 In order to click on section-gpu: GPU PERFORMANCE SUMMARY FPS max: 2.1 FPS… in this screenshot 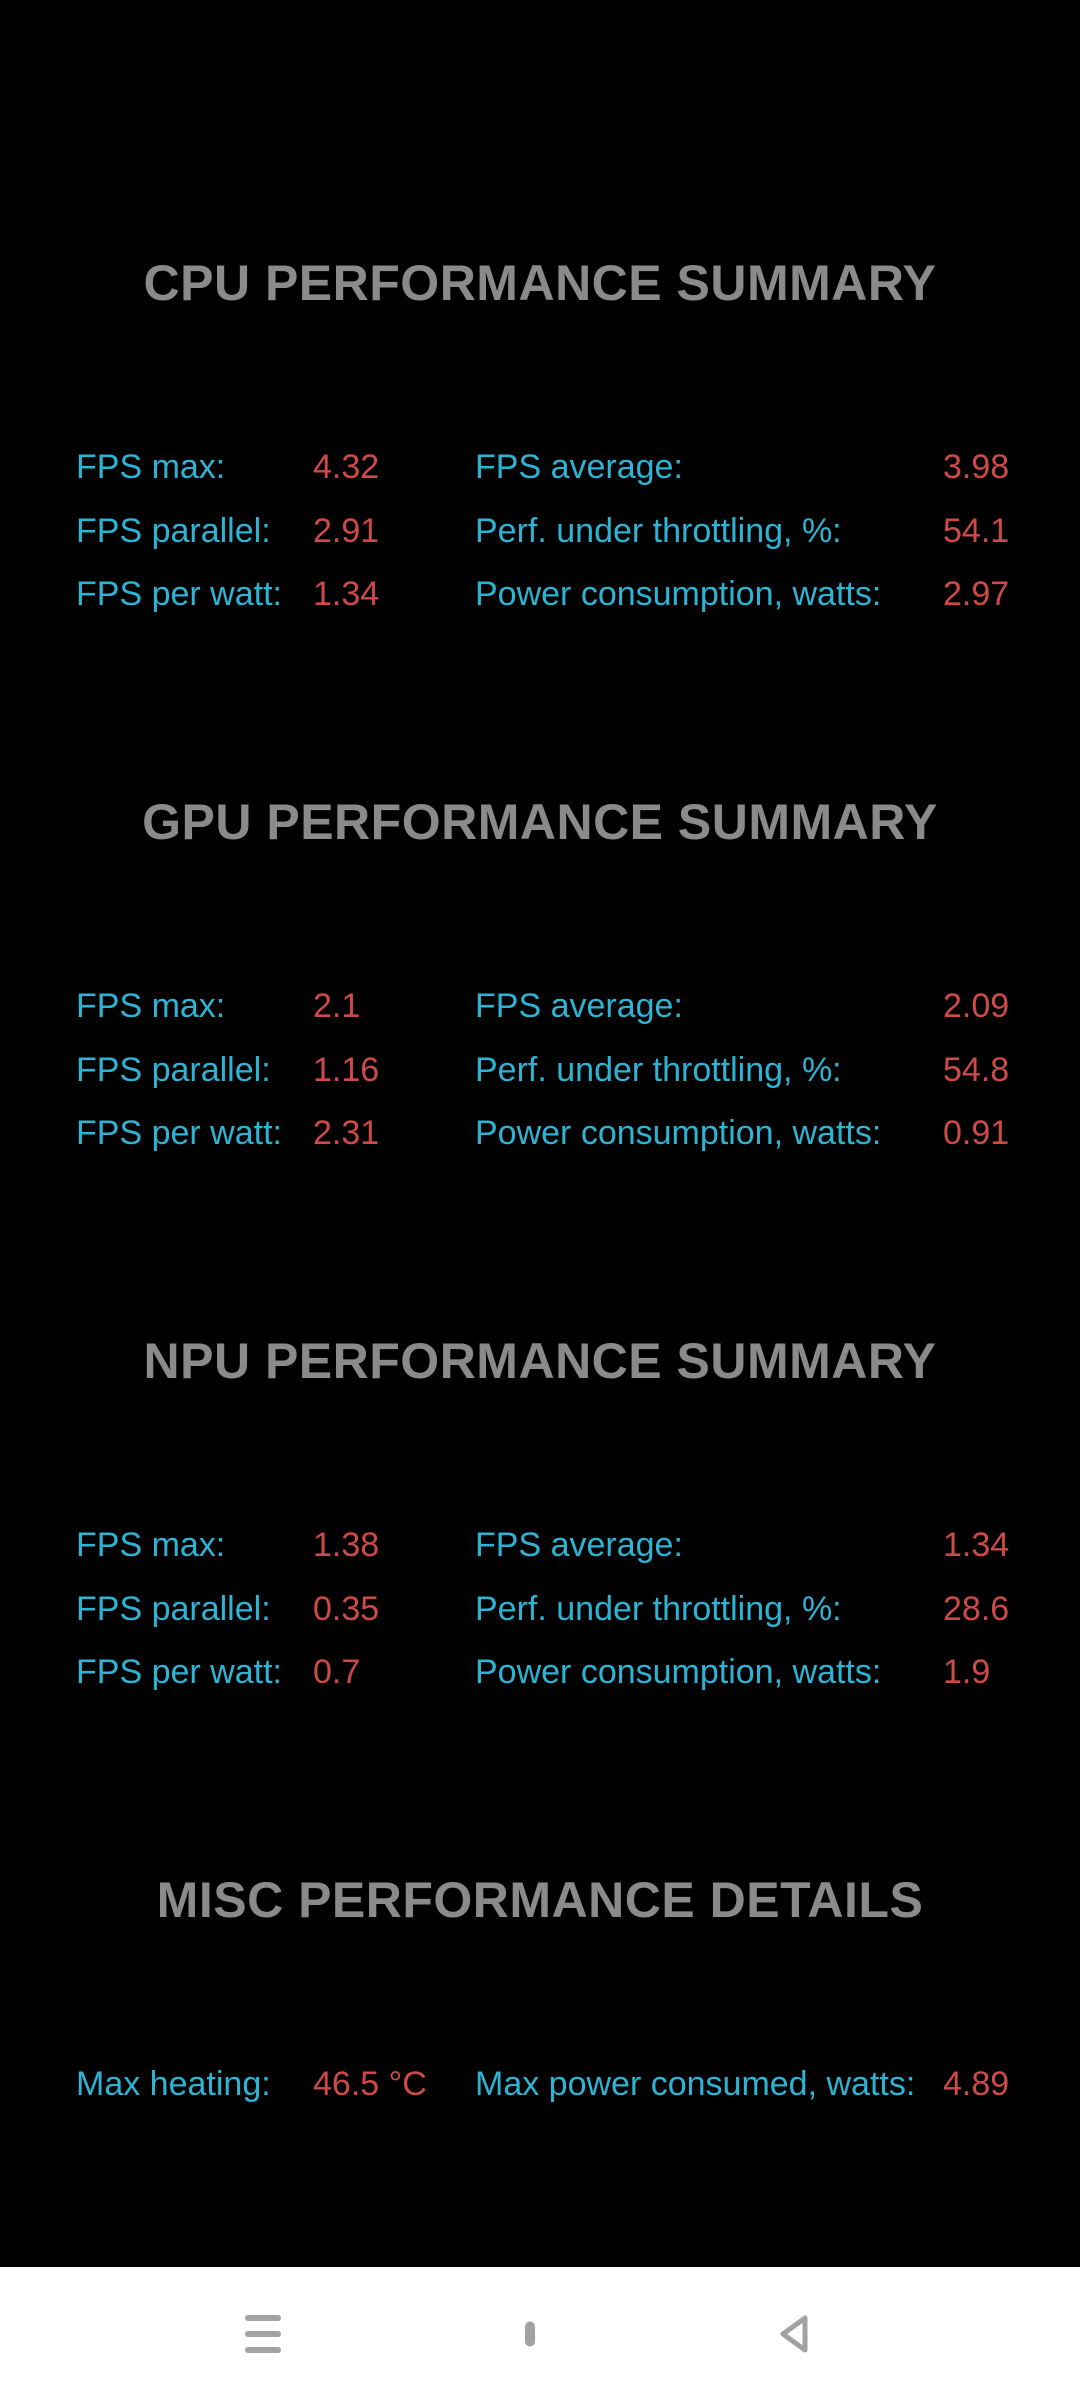, I will do `click(540, 974)`.